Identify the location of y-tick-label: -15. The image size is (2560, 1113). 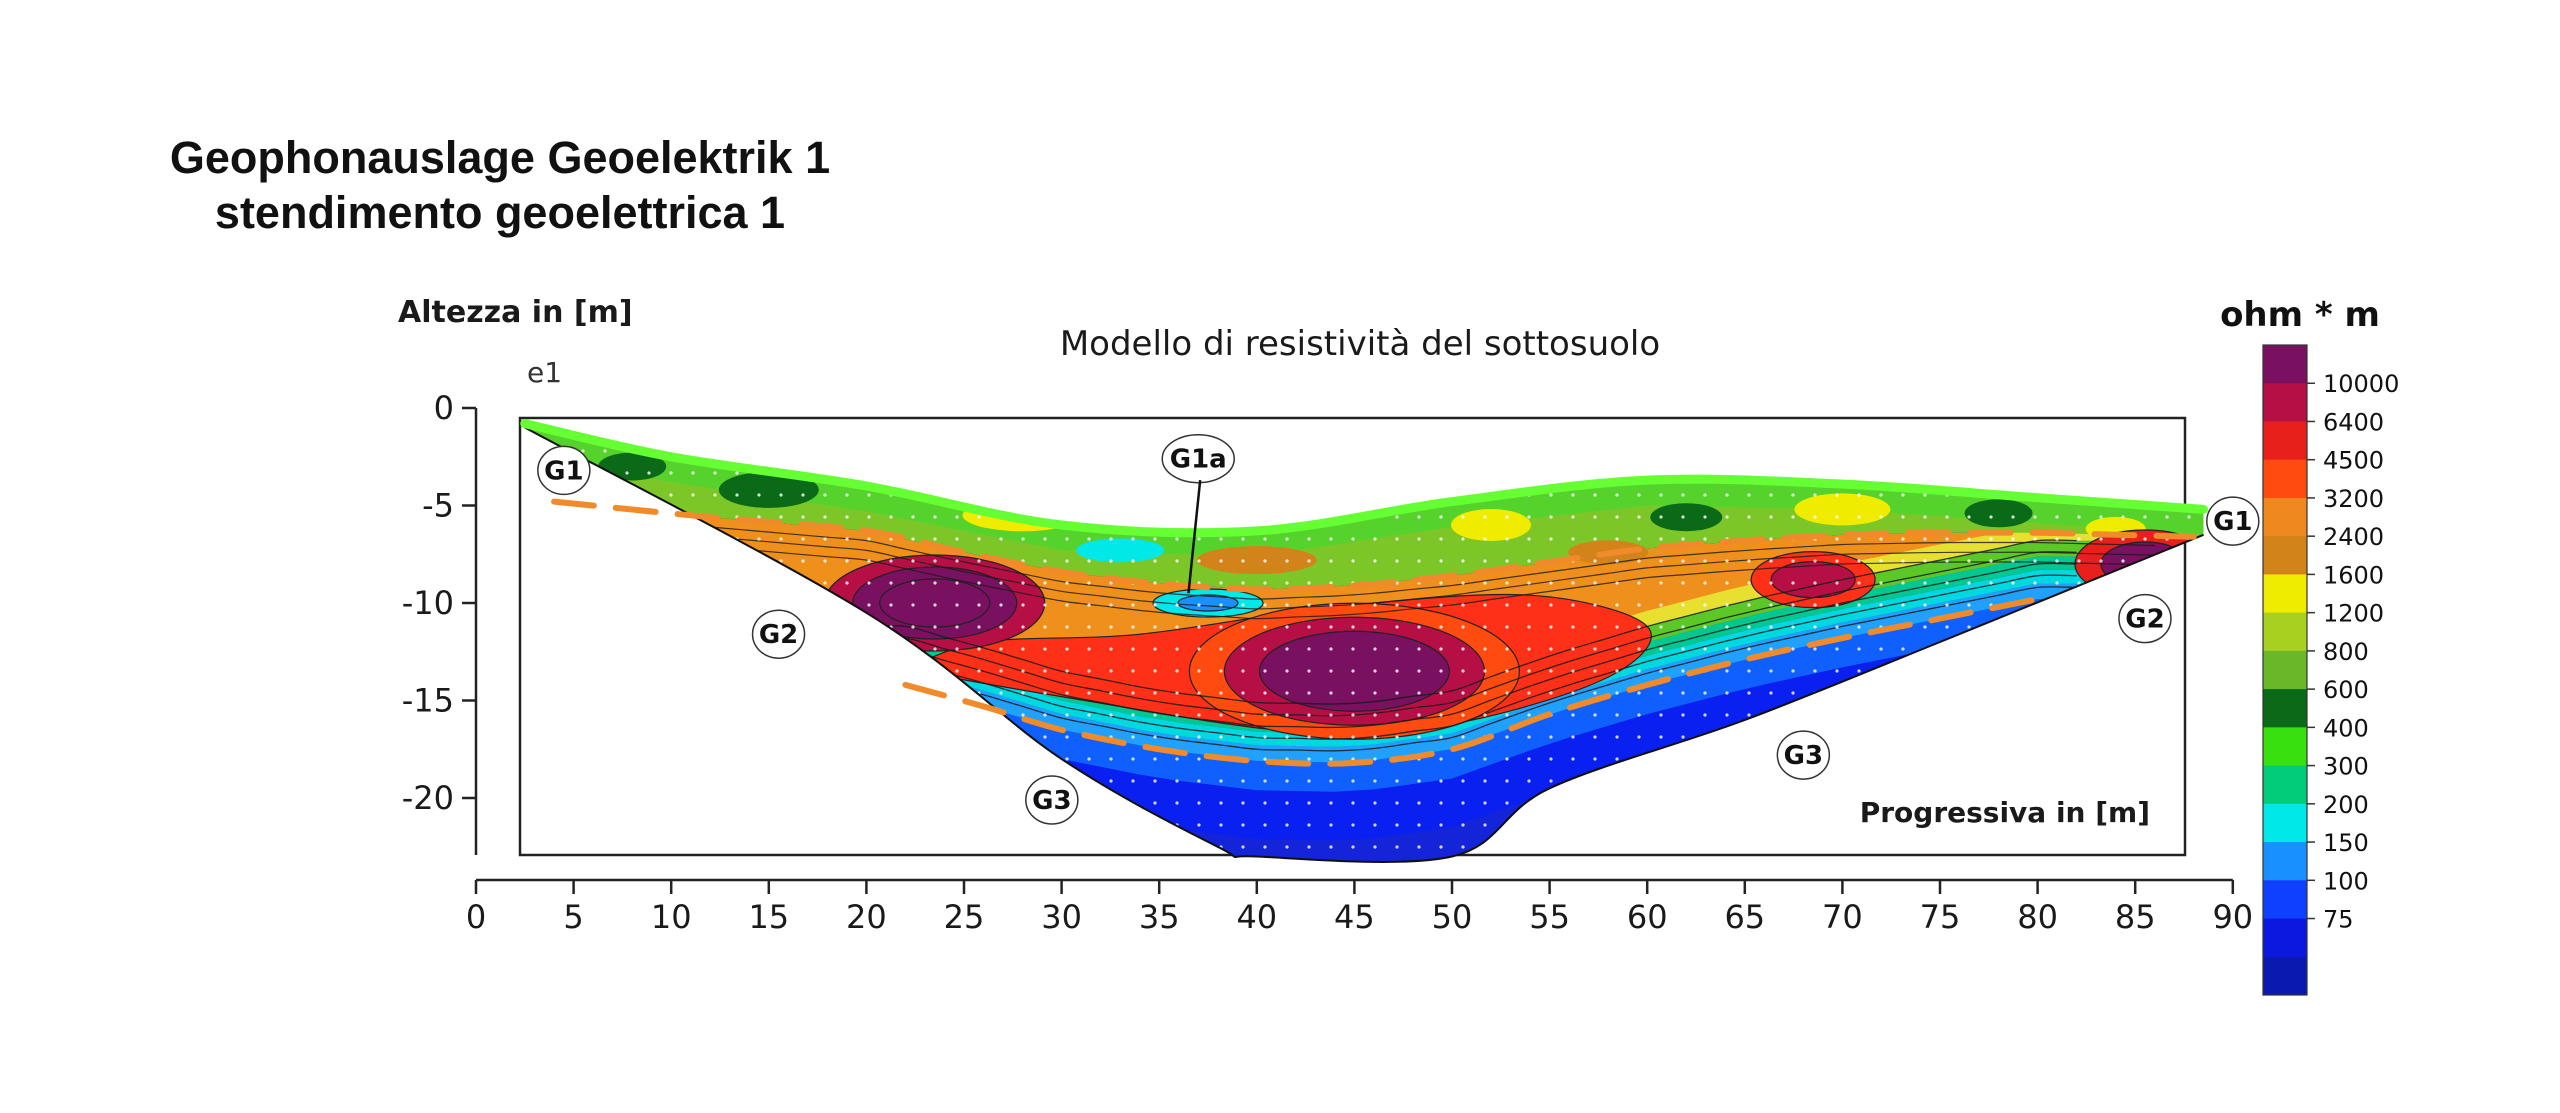
(428, 701).